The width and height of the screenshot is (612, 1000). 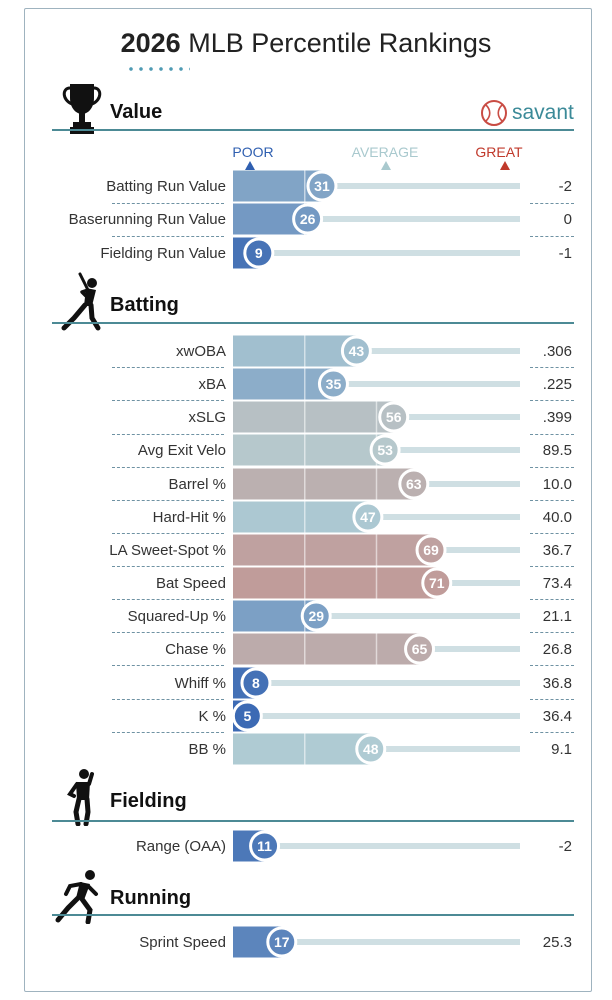 I want to click on page-title: 2026 MLB Percentile Rankings, so click(x=306, y=43).